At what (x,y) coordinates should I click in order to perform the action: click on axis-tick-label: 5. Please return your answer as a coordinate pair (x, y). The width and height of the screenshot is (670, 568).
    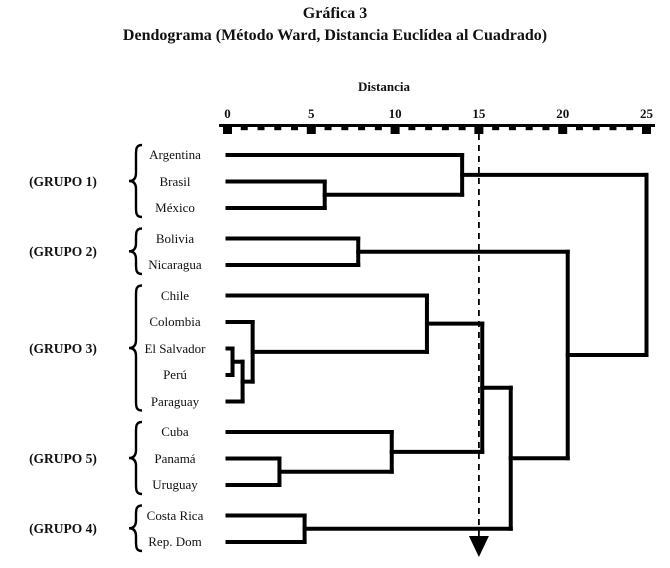
    Looking at the image, I should click on (311, 113).